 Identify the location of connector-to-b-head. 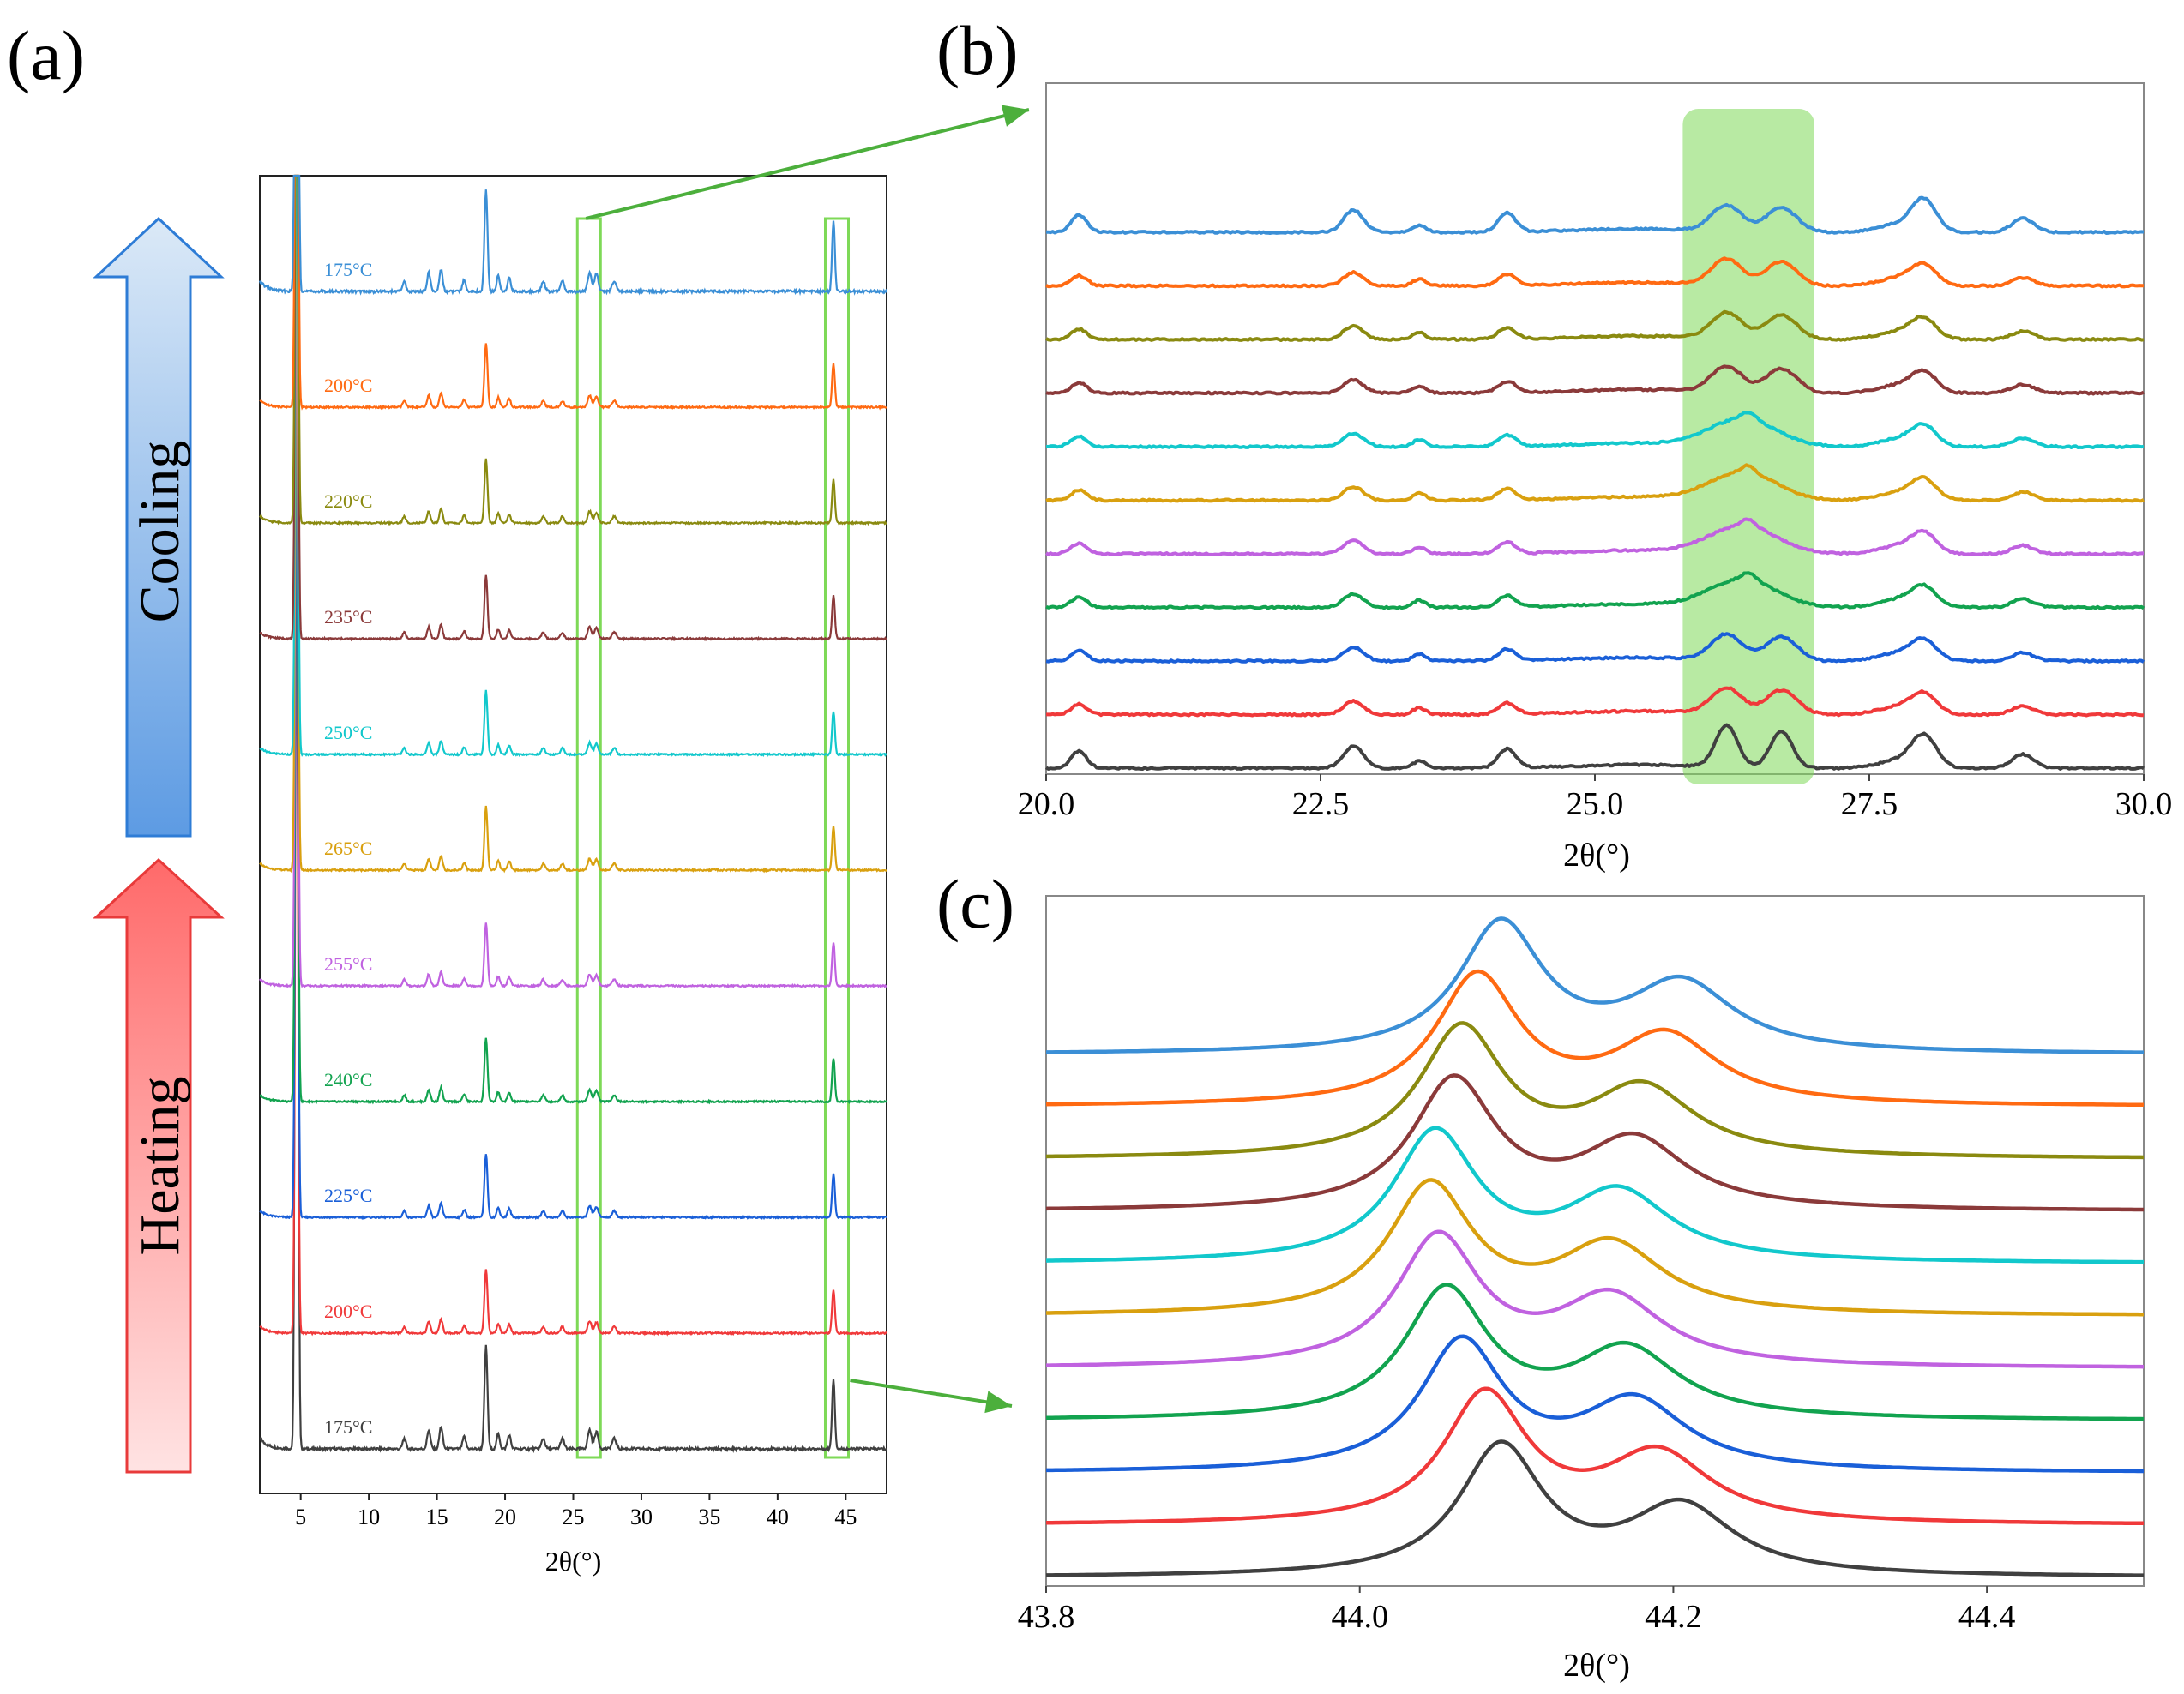
(1015, 116).